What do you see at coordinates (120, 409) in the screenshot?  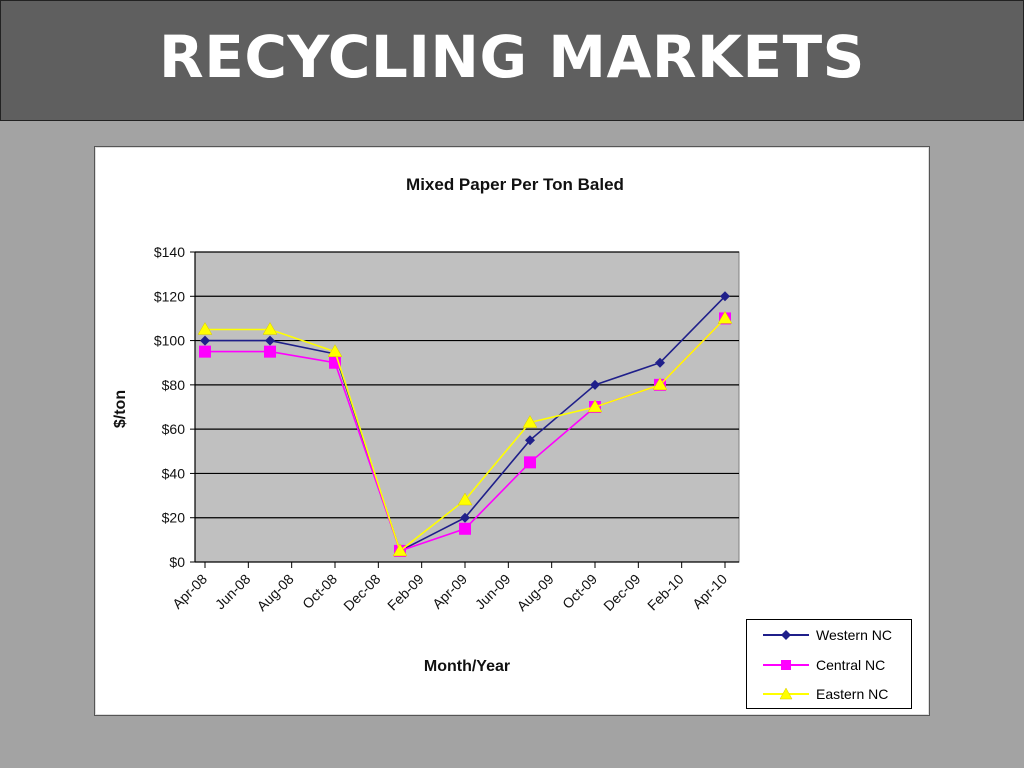 I see `y-axis-label: $/ton` at bounding box center [120, 409].